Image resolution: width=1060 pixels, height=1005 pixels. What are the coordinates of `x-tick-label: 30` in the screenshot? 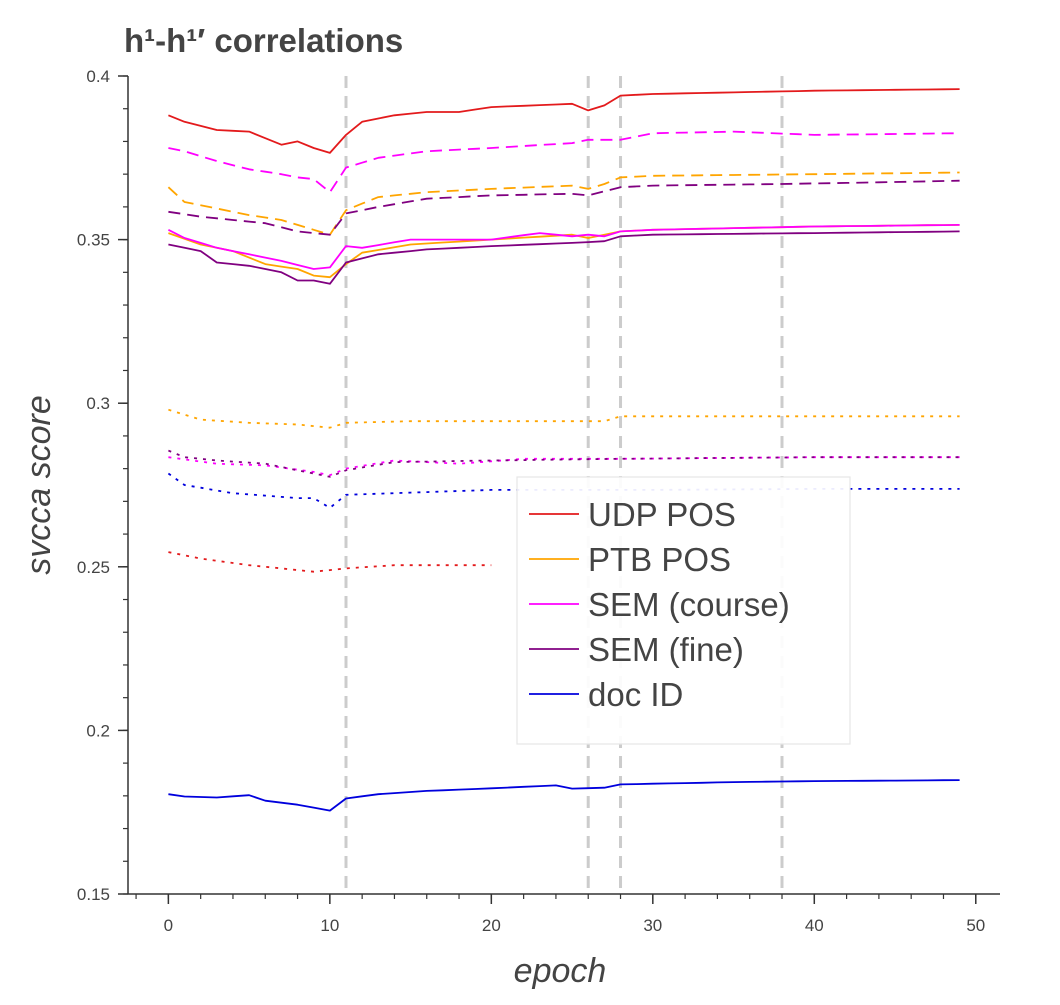 It's located at (652, 925).